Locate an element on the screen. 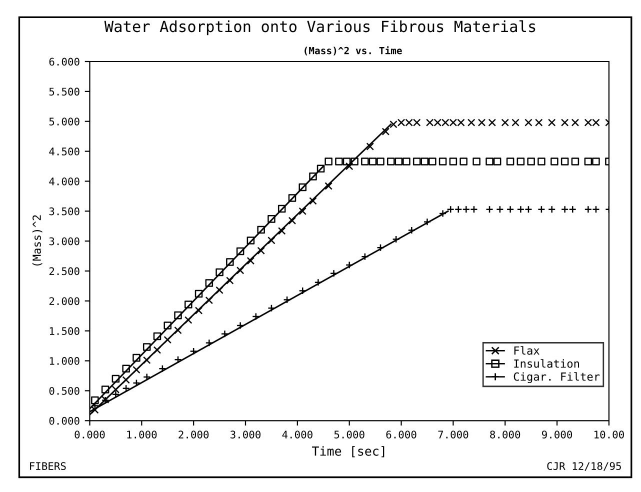 The height and width of the screenshot is (492, 641). legend-label: Cigar. Filter is located at coordinates (557, 378).